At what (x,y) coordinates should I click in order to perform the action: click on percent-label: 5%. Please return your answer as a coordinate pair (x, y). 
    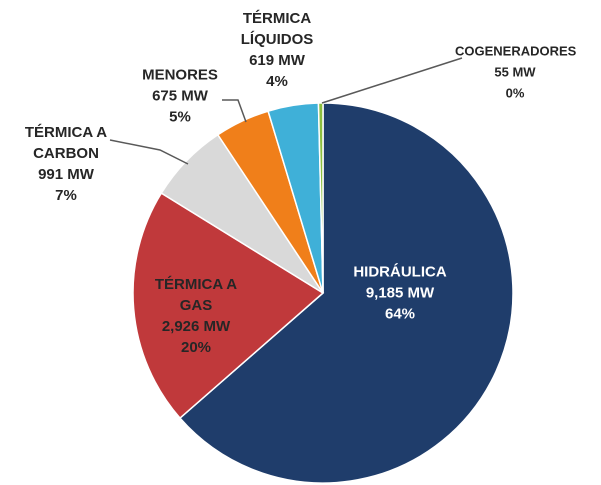
    Looking at the image, I should click on (180, 117).